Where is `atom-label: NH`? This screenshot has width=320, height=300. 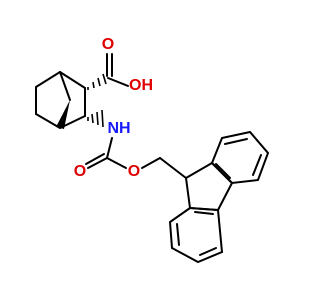
atom-label: NH is located at coordinates (118, 128).